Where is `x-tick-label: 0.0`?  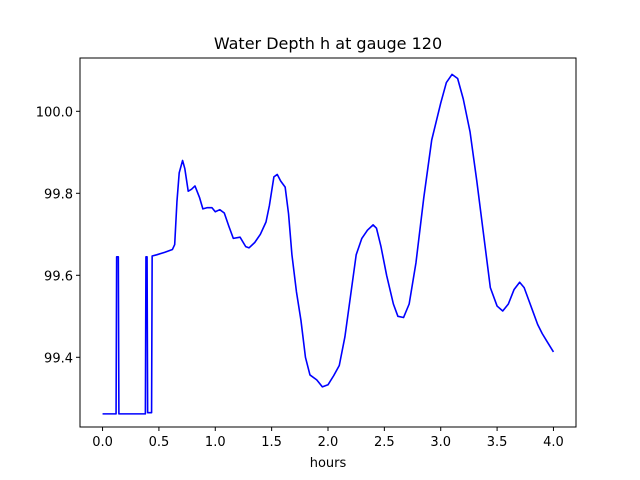 x-tick-label: 0.0 is located at coordinates (102, 442).